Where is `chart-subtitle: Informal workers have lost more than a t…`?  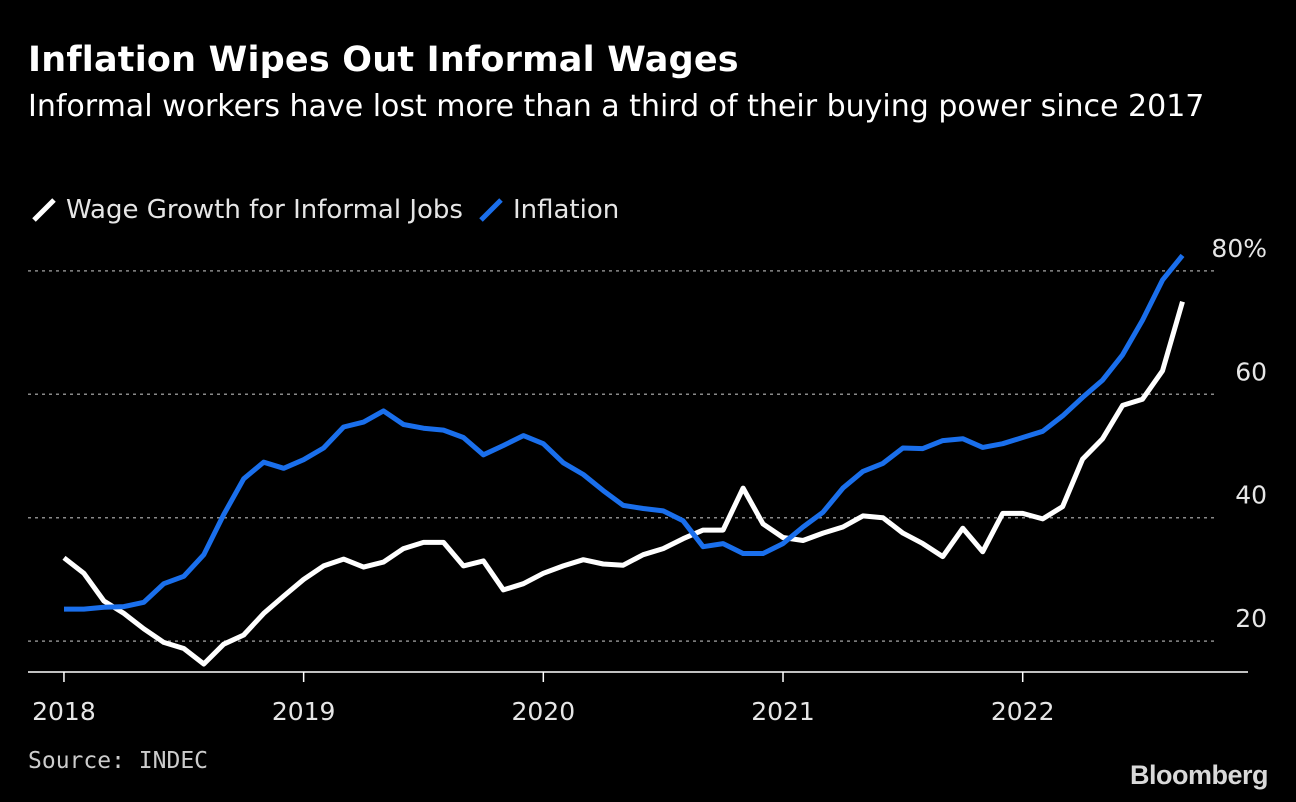
chart-subtitle: Informal workers have lost more than a t… is located at coordinates (616, 106).